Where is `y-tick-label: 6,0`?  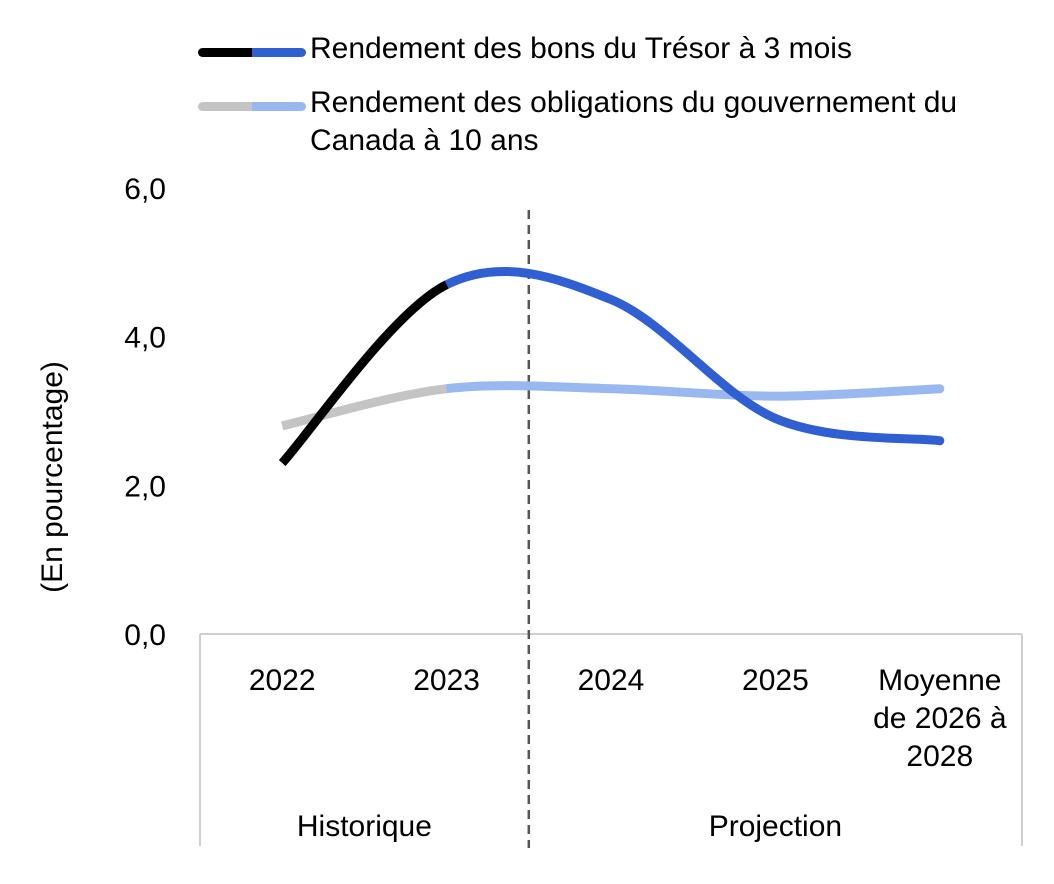 y-tick-label: 6,0 is located at coordinates (145, 189).